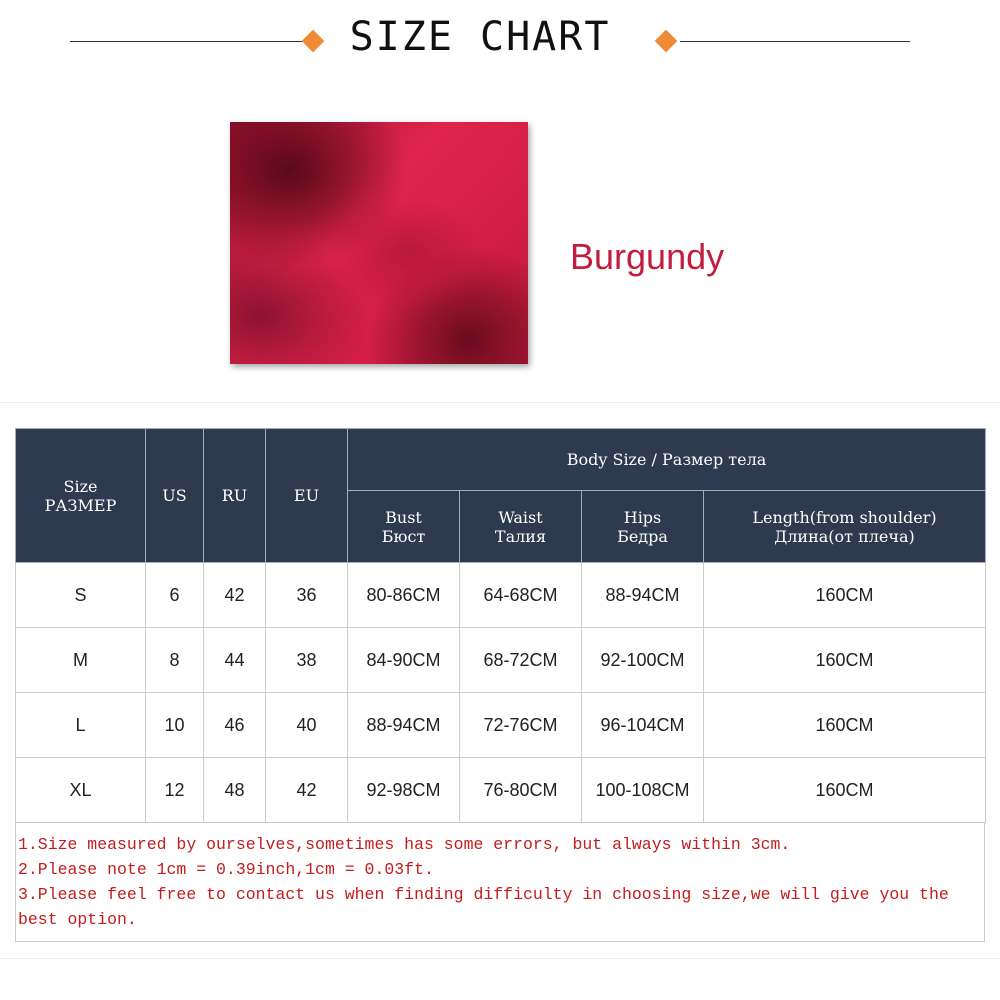 Image resolution: width=1000 pixels, height=1000 pixels. I want to click on title-rule-left, so click(187, 41).